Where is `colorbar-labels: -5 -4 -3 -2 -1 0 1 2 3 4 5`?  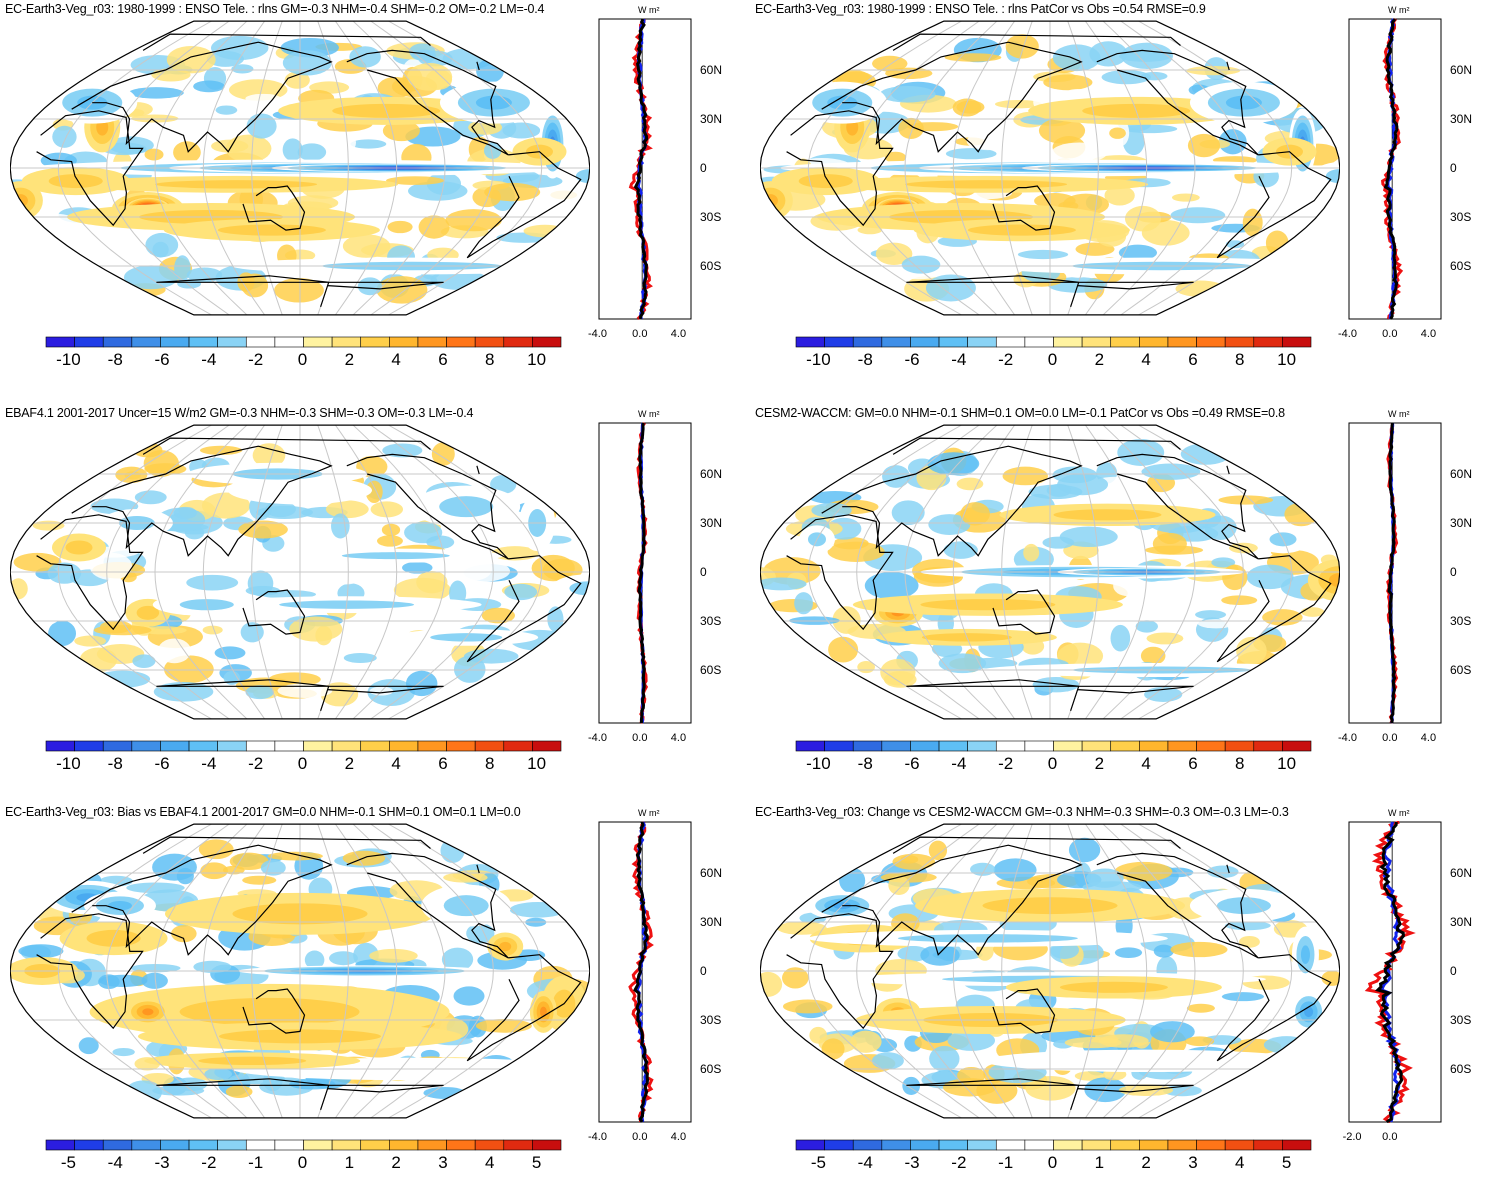 colorbar-labels: -5 -4 -3 -2 -1 0 1 2 3 4 5 is located at coordinates (302, 1164).